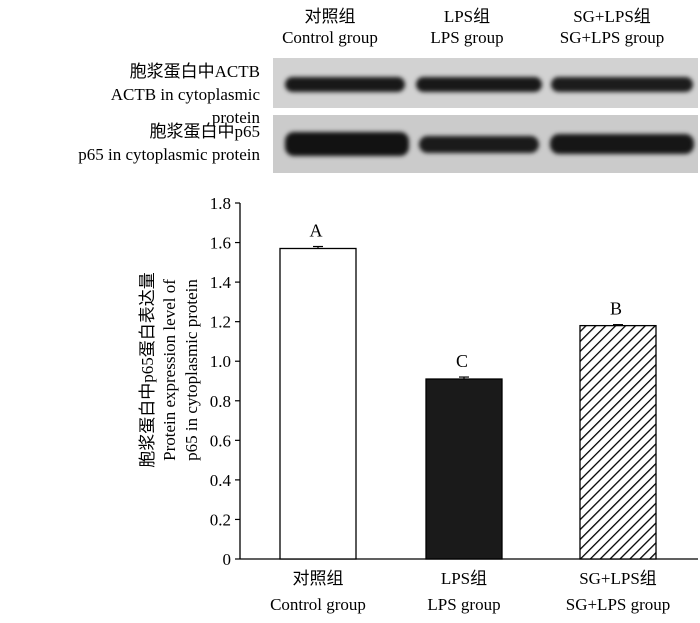  What do you see at coordinates (330, 16) in the screenshot?
I see `blot-col-control-cn: 对照组` at bounding box center [330, 16].